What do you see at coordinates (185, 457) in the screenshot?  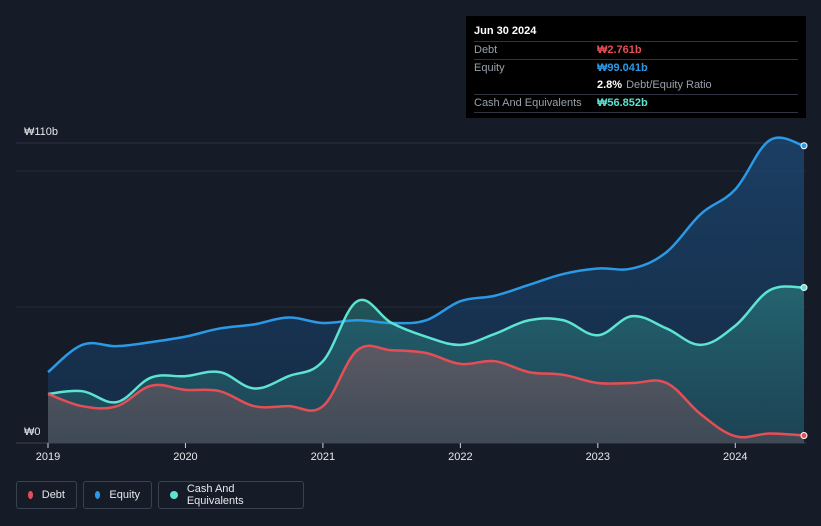 I see `x-tick-label-2020: 2020` at bounding box center [185, 457].